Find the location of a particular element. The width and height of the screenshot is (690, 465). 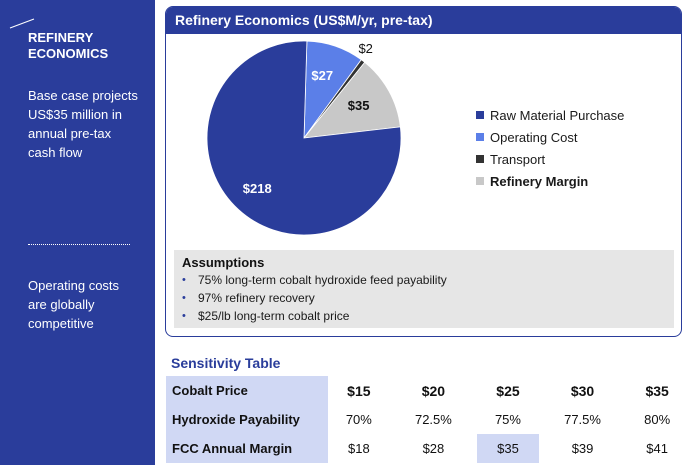

legend-item-transport: Transport is located at coordinates (550, 159).